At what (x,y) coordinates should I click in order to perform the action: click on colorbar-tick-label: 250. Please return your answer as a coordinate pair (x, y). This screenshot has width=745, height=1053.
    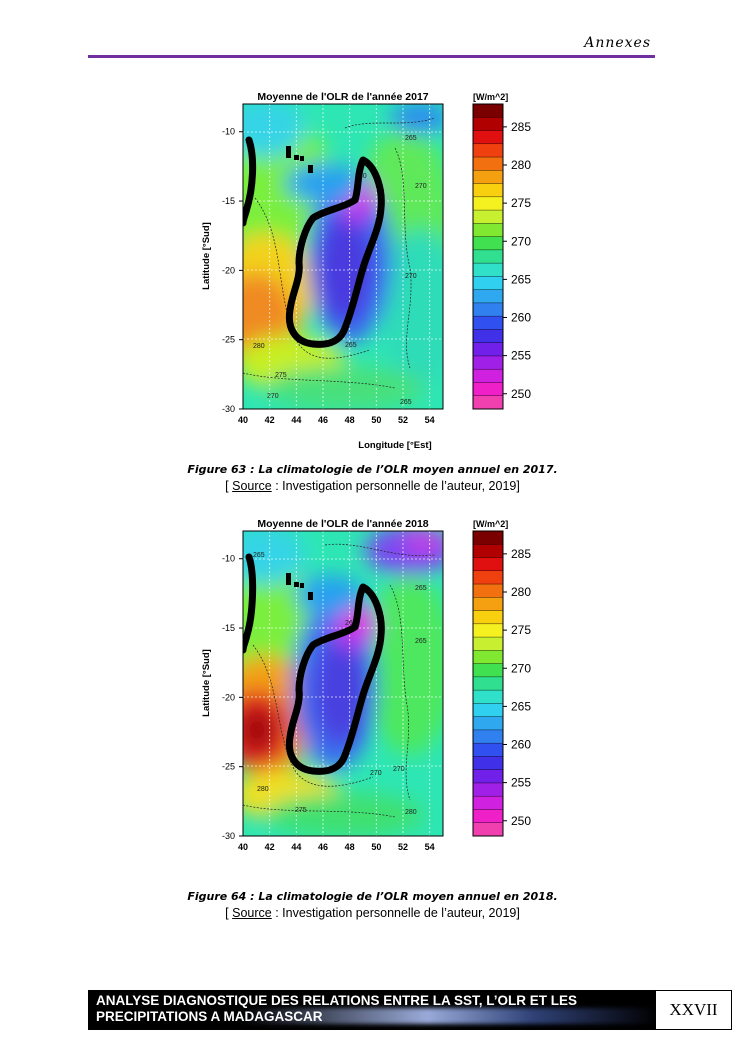
    Looking at the image, I should click on (521, 394).